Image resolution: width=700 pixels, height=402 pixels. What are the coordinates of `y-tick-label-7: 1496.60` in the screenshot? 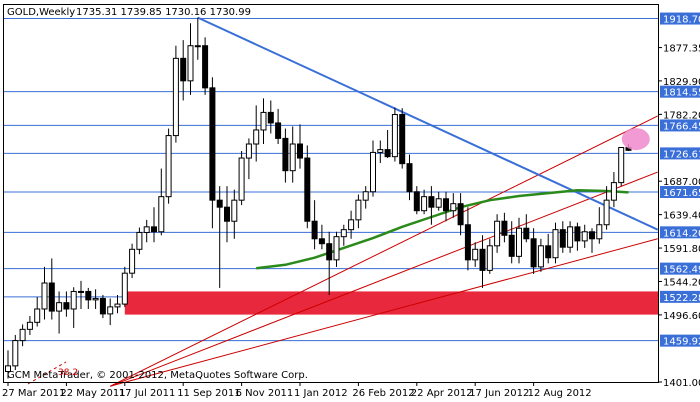 It's located at (681, 316).